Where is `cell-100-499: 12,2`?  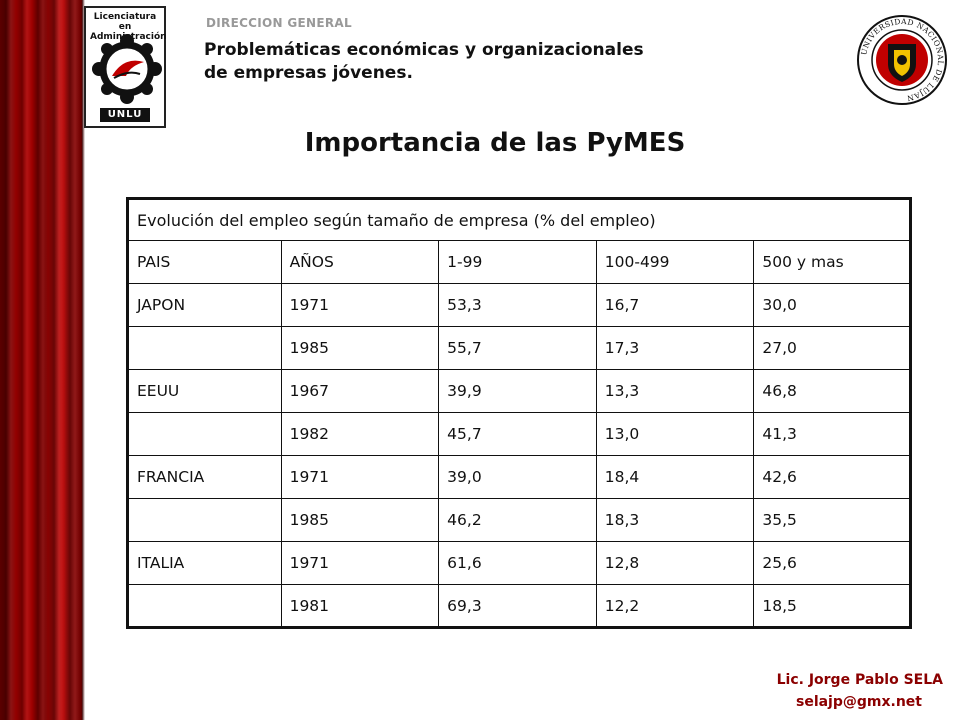 cell-100-499: 12,2 is located at coordinates (675, 606).